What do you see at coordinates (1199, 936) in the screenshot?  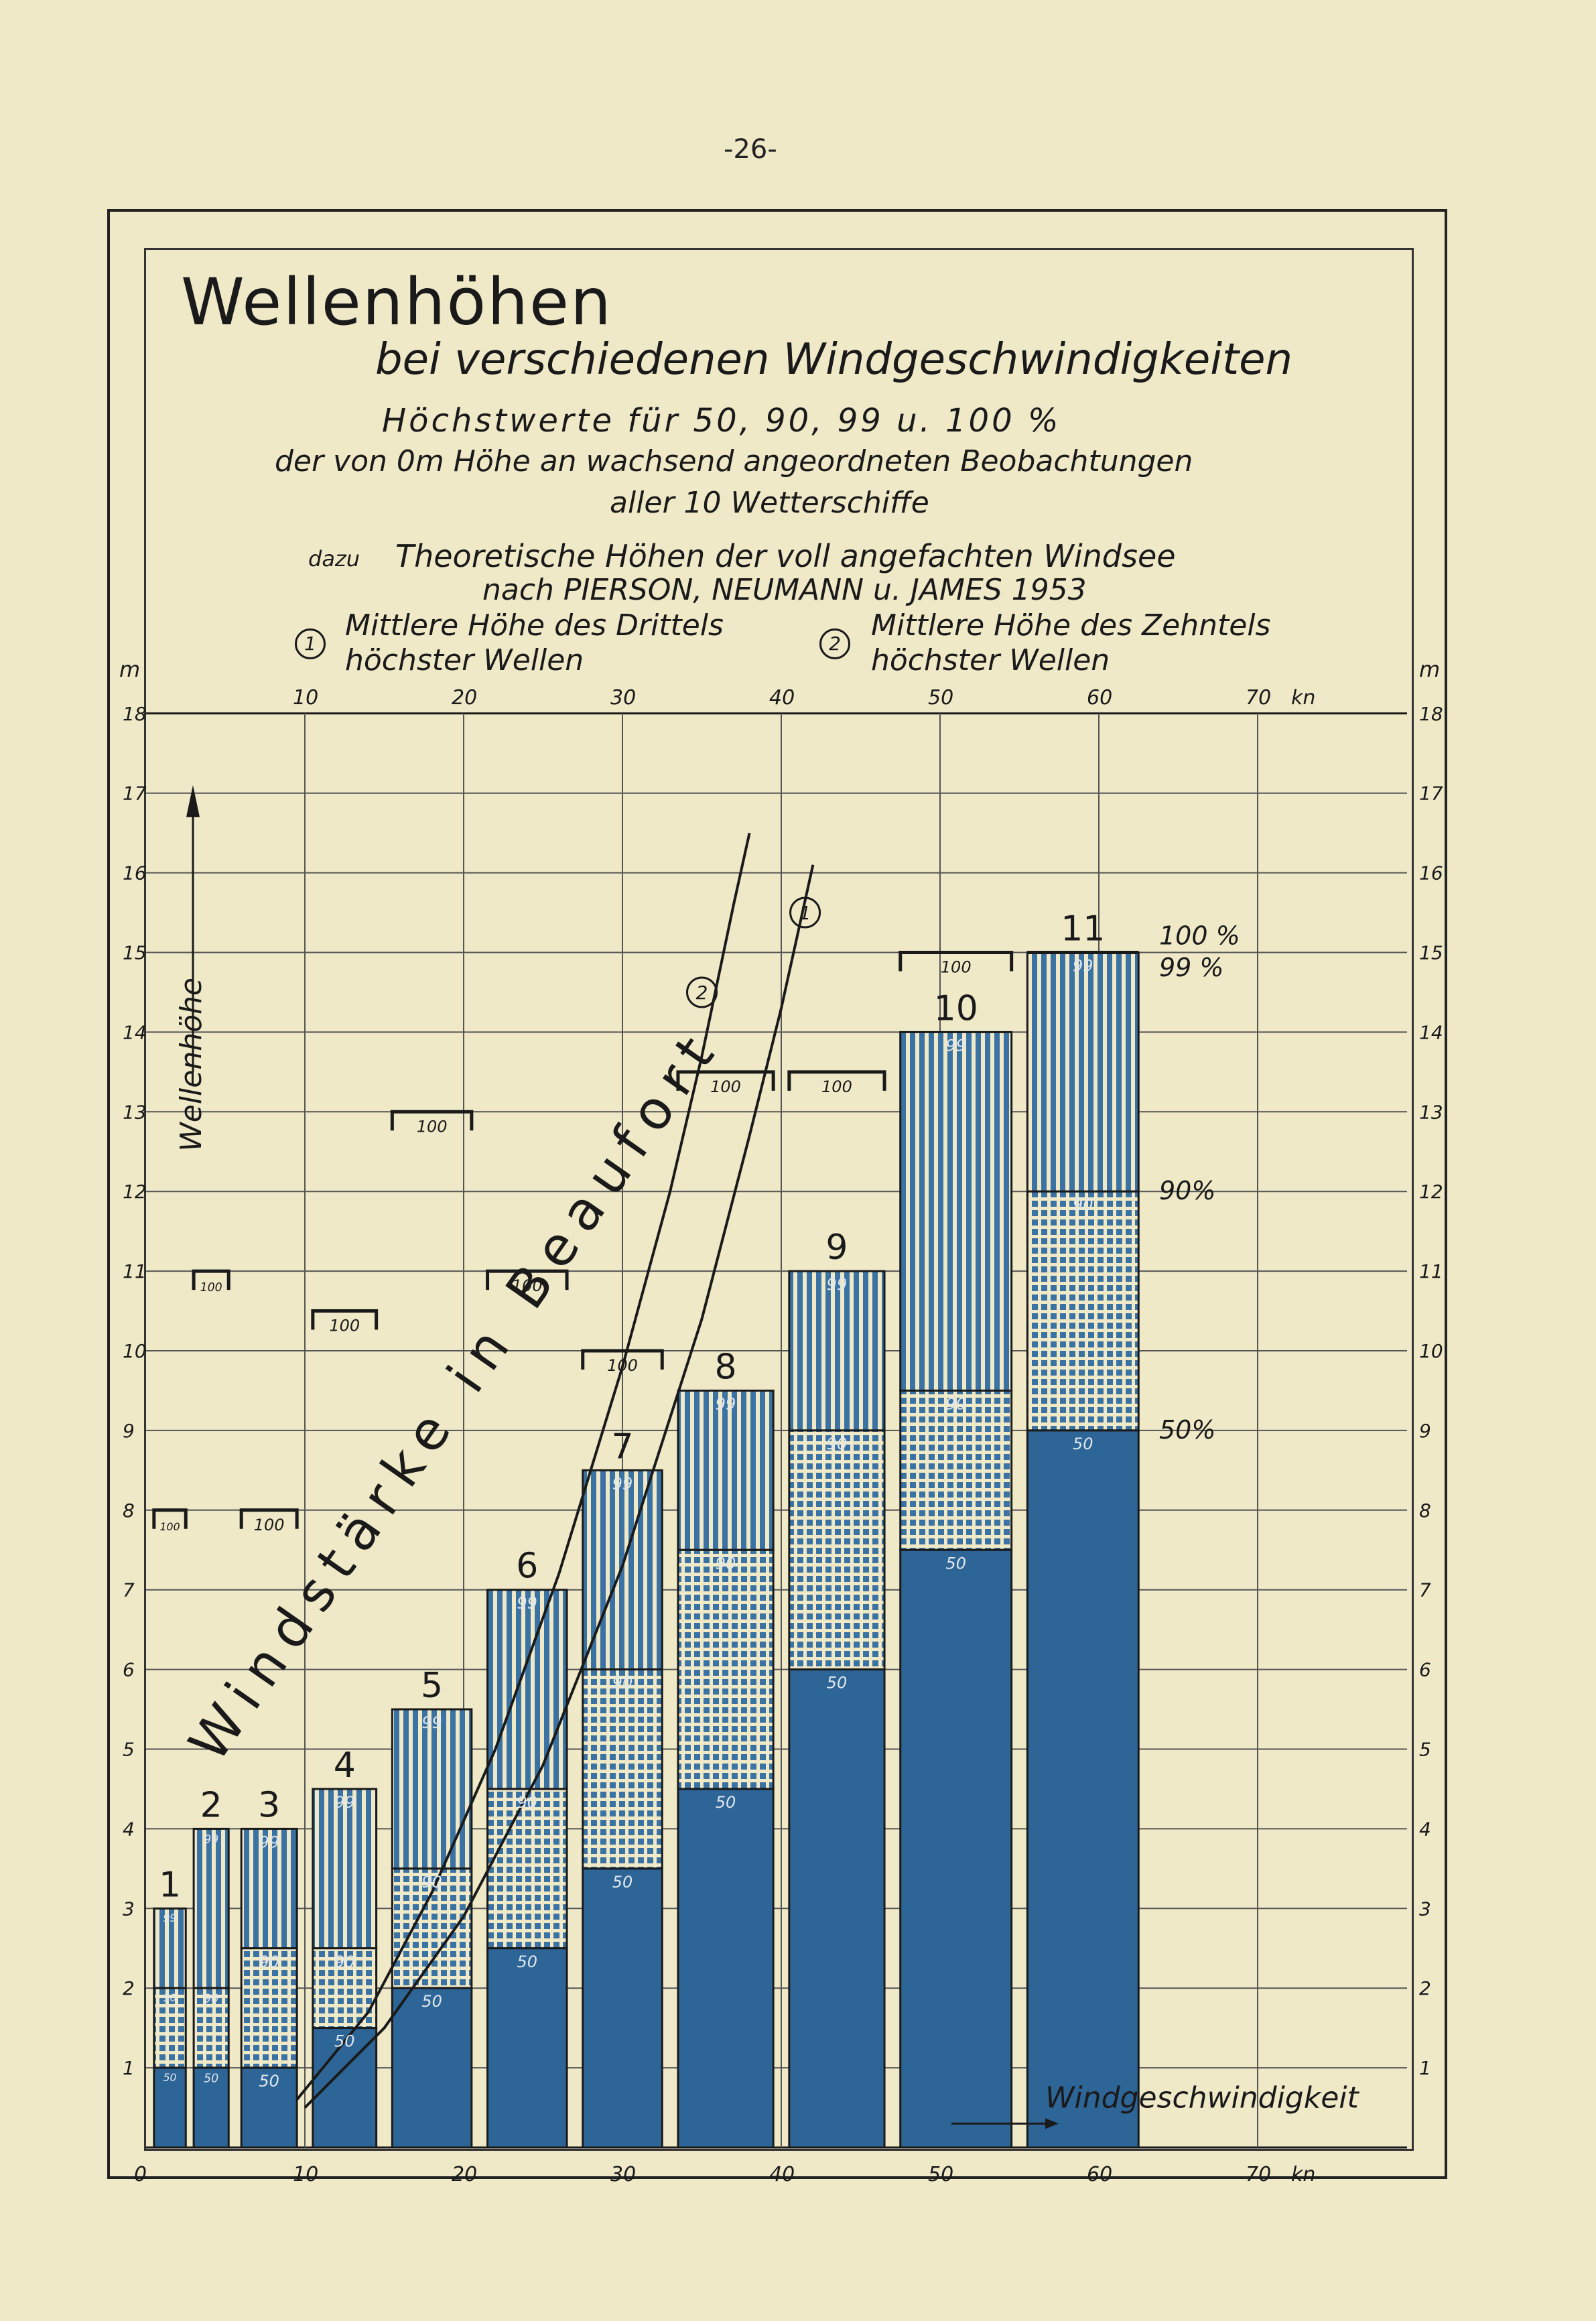 I see `percent-label: 100 %` at bounding box center [1199, 936].